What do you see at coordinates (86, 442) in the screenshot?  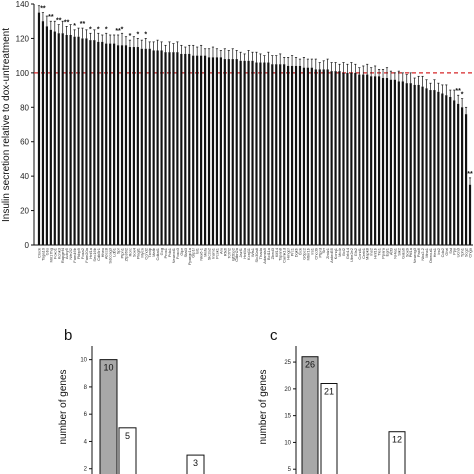 I see `y-tick-label: 4` at bounding box center [86, 442].